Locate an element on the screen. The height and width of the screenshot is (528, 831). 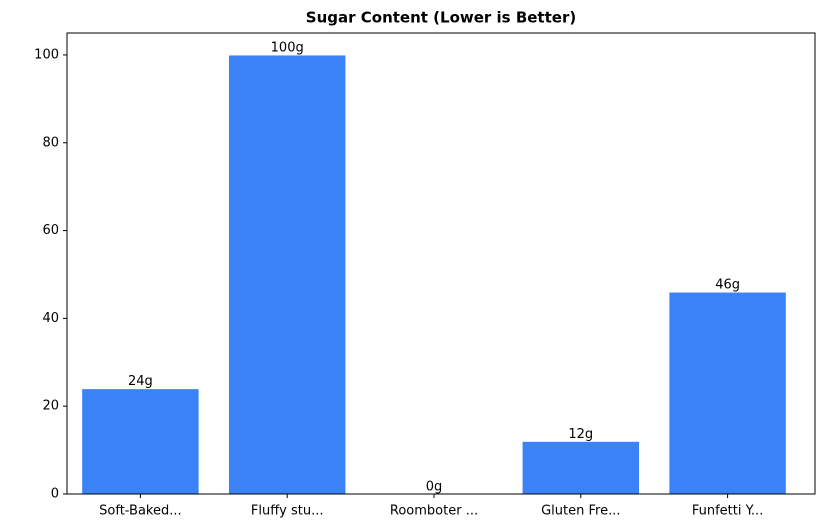
y-tick-label: 40 is located at coordinates (50, 318).